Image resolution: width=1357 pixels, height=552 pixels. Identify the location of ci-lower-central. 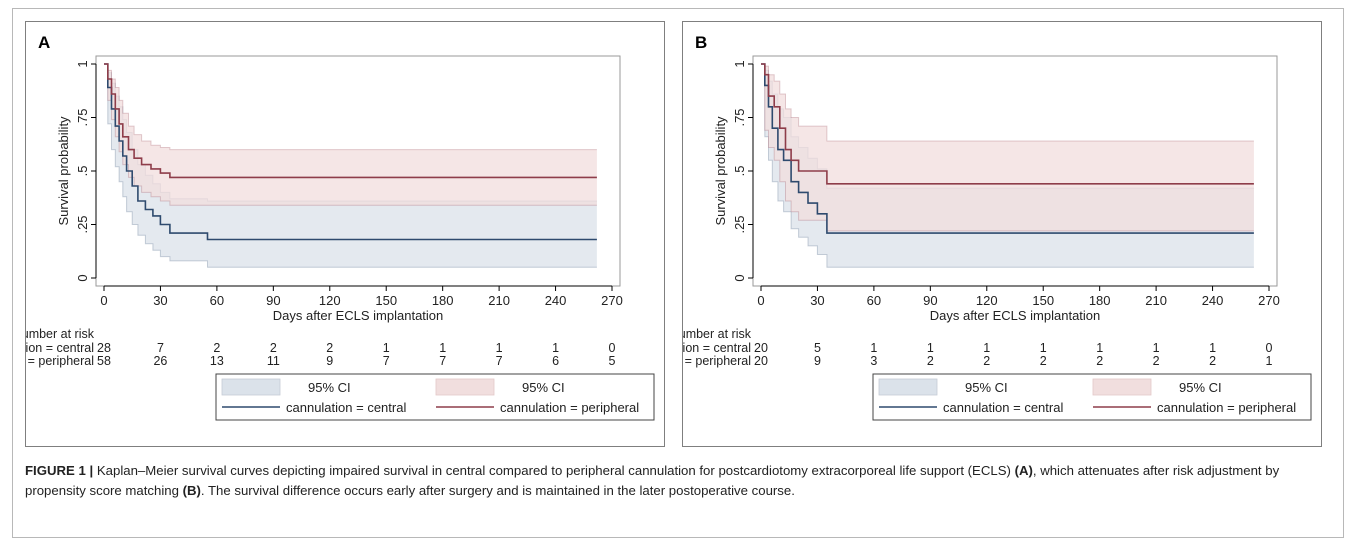
(1007, 165).